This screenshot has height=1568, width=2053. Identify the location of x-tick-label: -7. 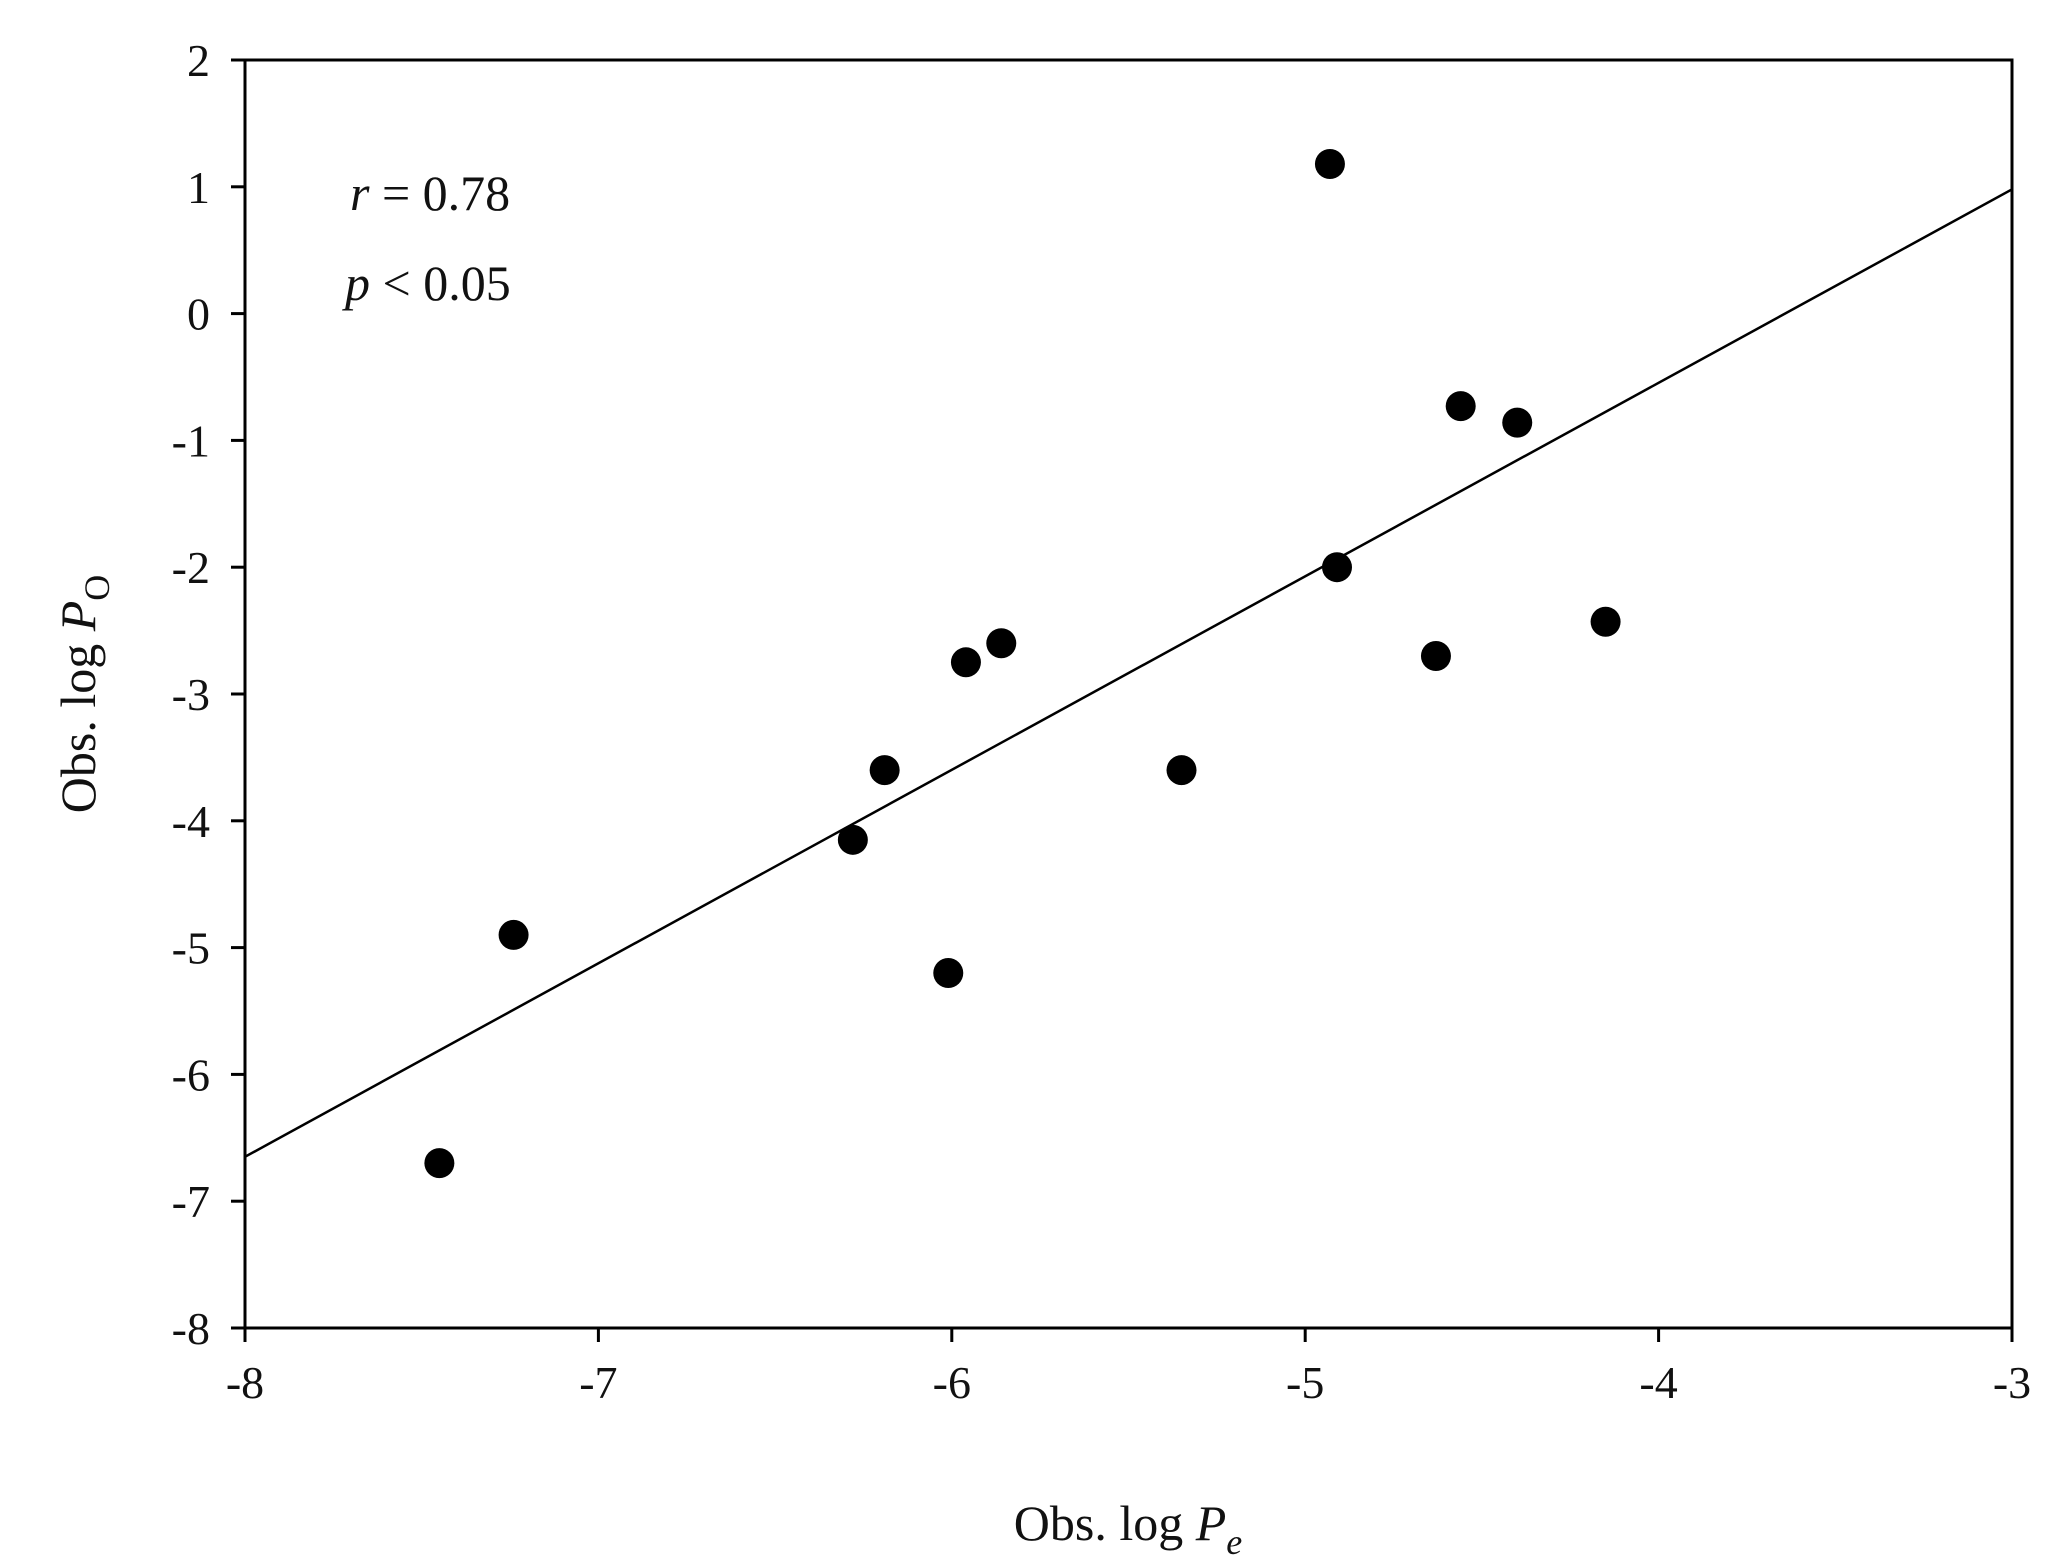
(598, 1382).